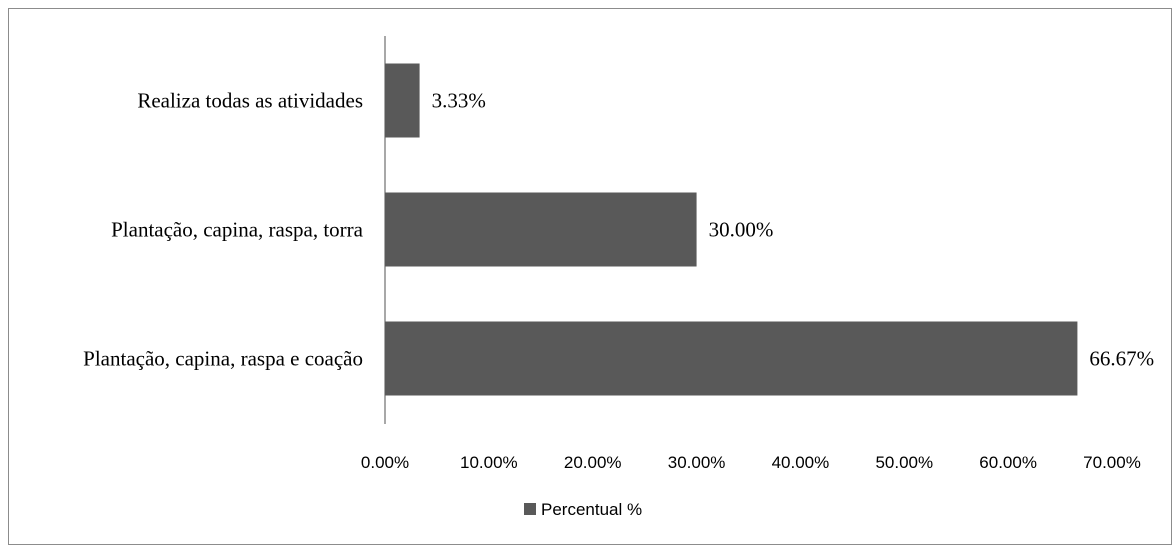  What do you see at coordinates (237, 230) in the screenshot?
I see `category-label: Plantação, capina, raspa, torra` at bounding box center [237, 230].